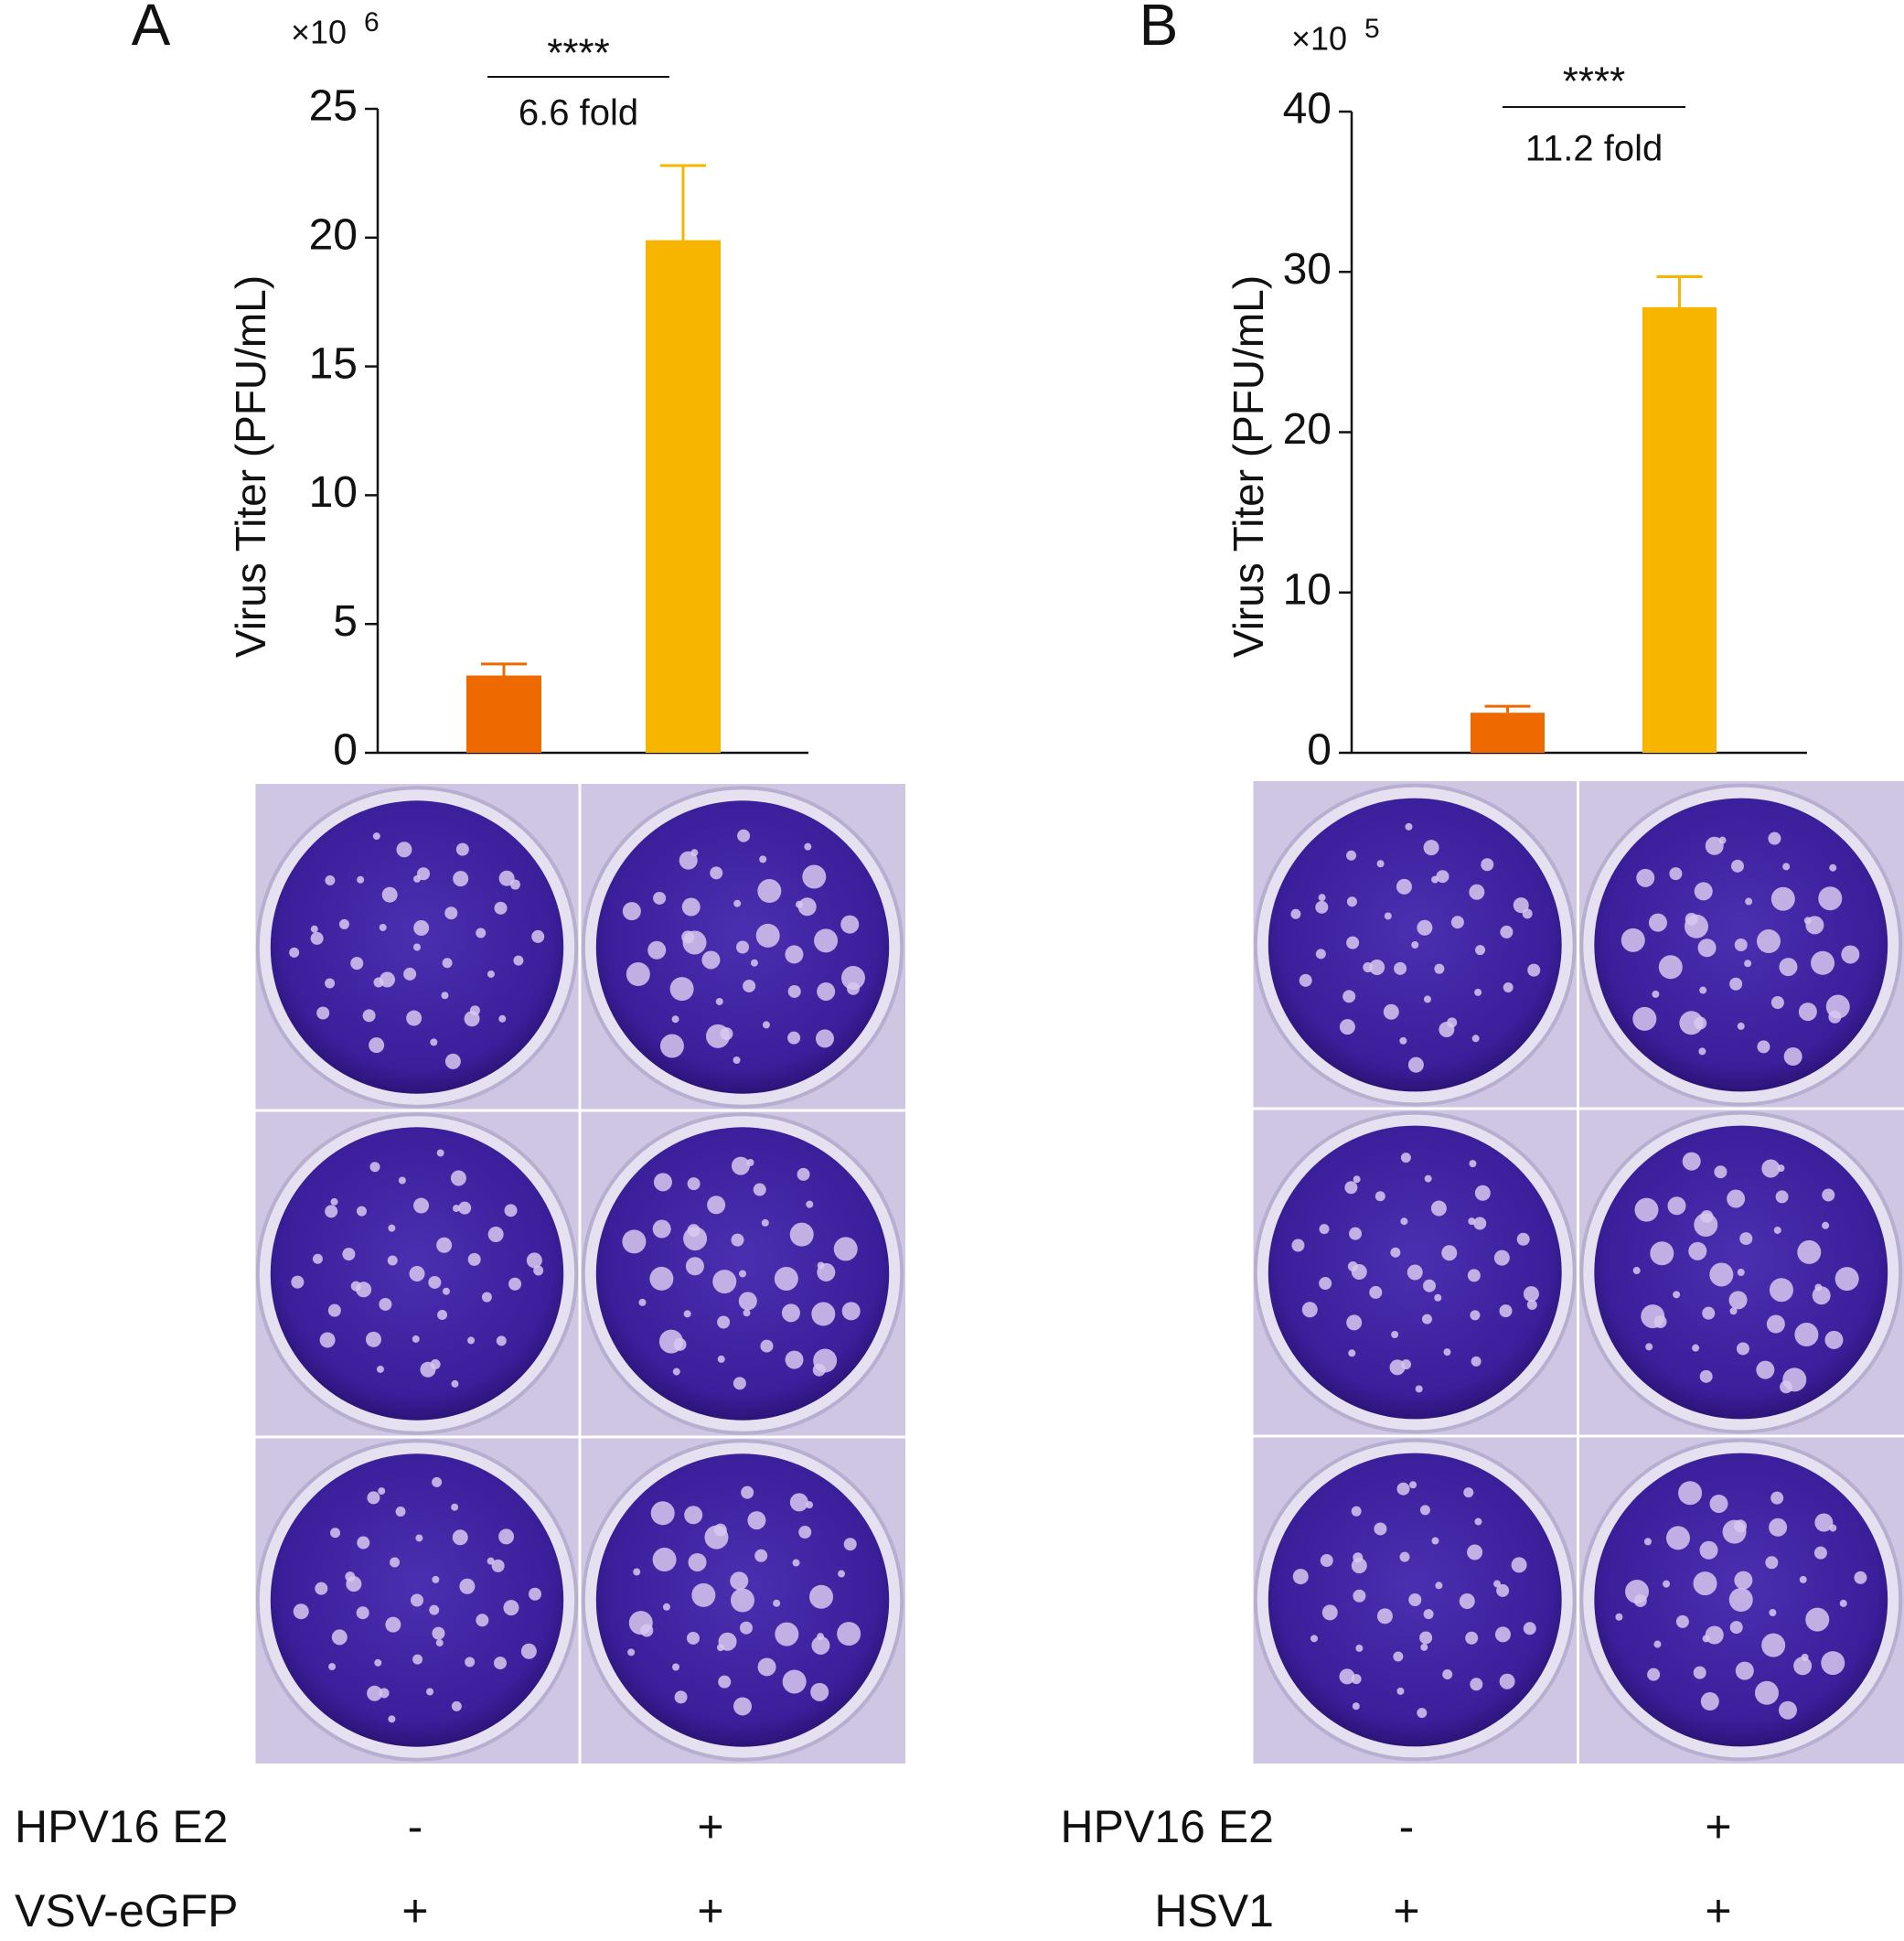  Describe the element at coordinates (333, 106) in the screenshot. I see `y-tick-label: 25` at that location.